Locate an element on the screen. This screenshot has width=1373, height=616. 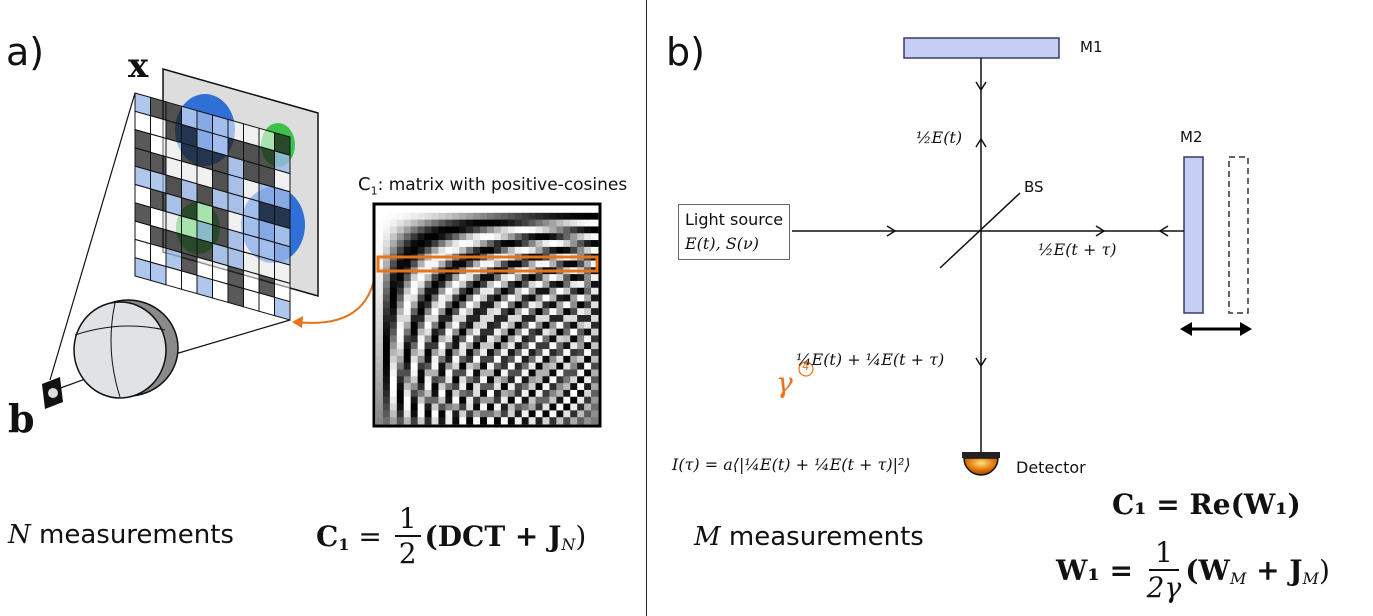
dct-matrix-pattern is located at coordinates (487, 315).